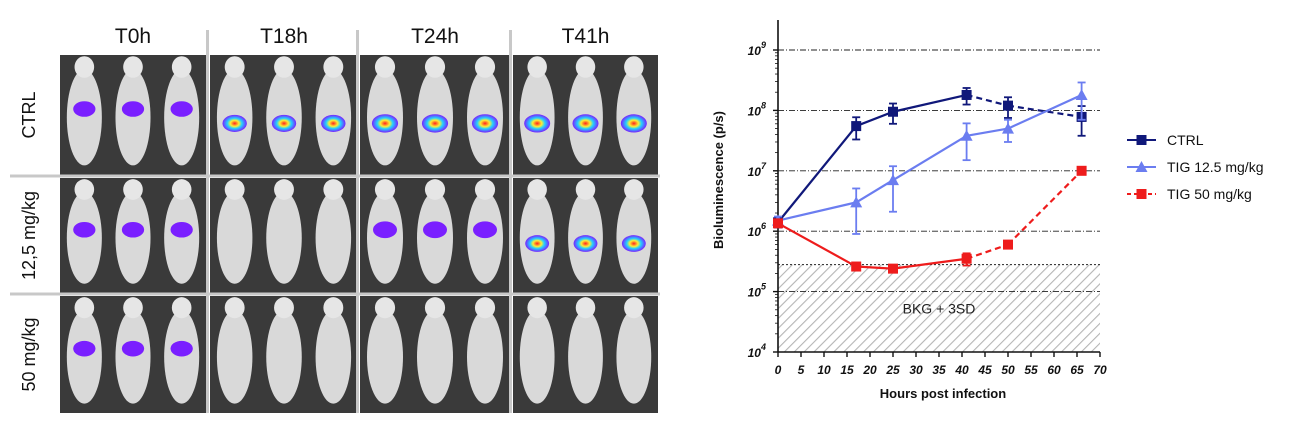 The image size is (1300, 433). Describe the element at coordinates (335, 294) in the screenshot. I see `row-separator` at that location.